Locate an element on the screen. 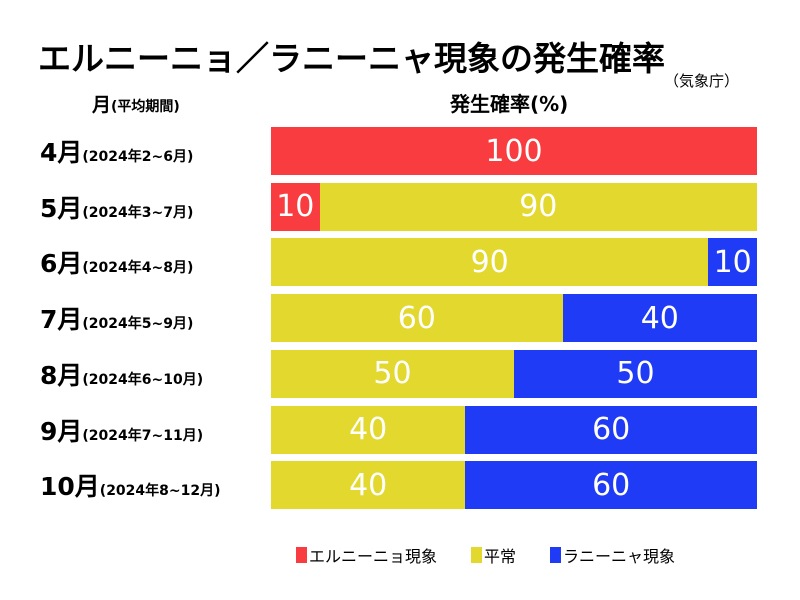  legend-item: ラニーニャ現象 is located at coordinates (612, 555).